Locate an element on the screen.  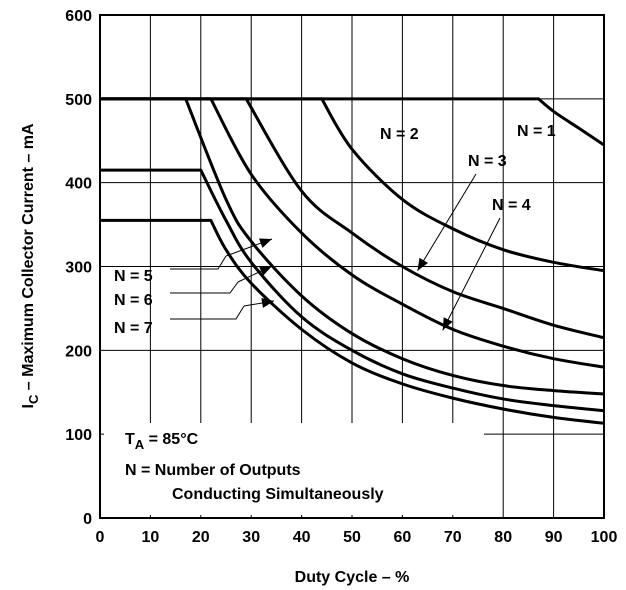
y-tick-label: 100 is located at coordinates (78, 435).